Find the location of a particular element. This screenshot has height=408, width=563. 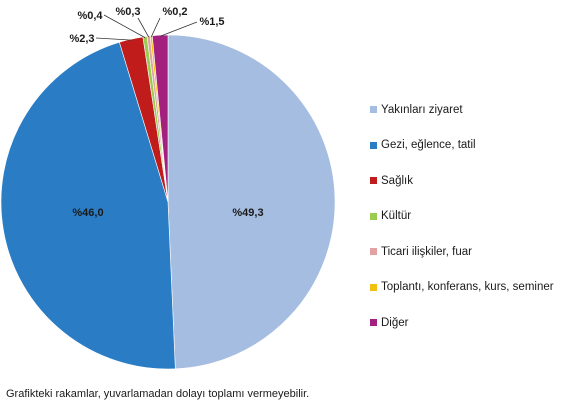

data-label-2: %46,0 is located at coordinates (87, 213).